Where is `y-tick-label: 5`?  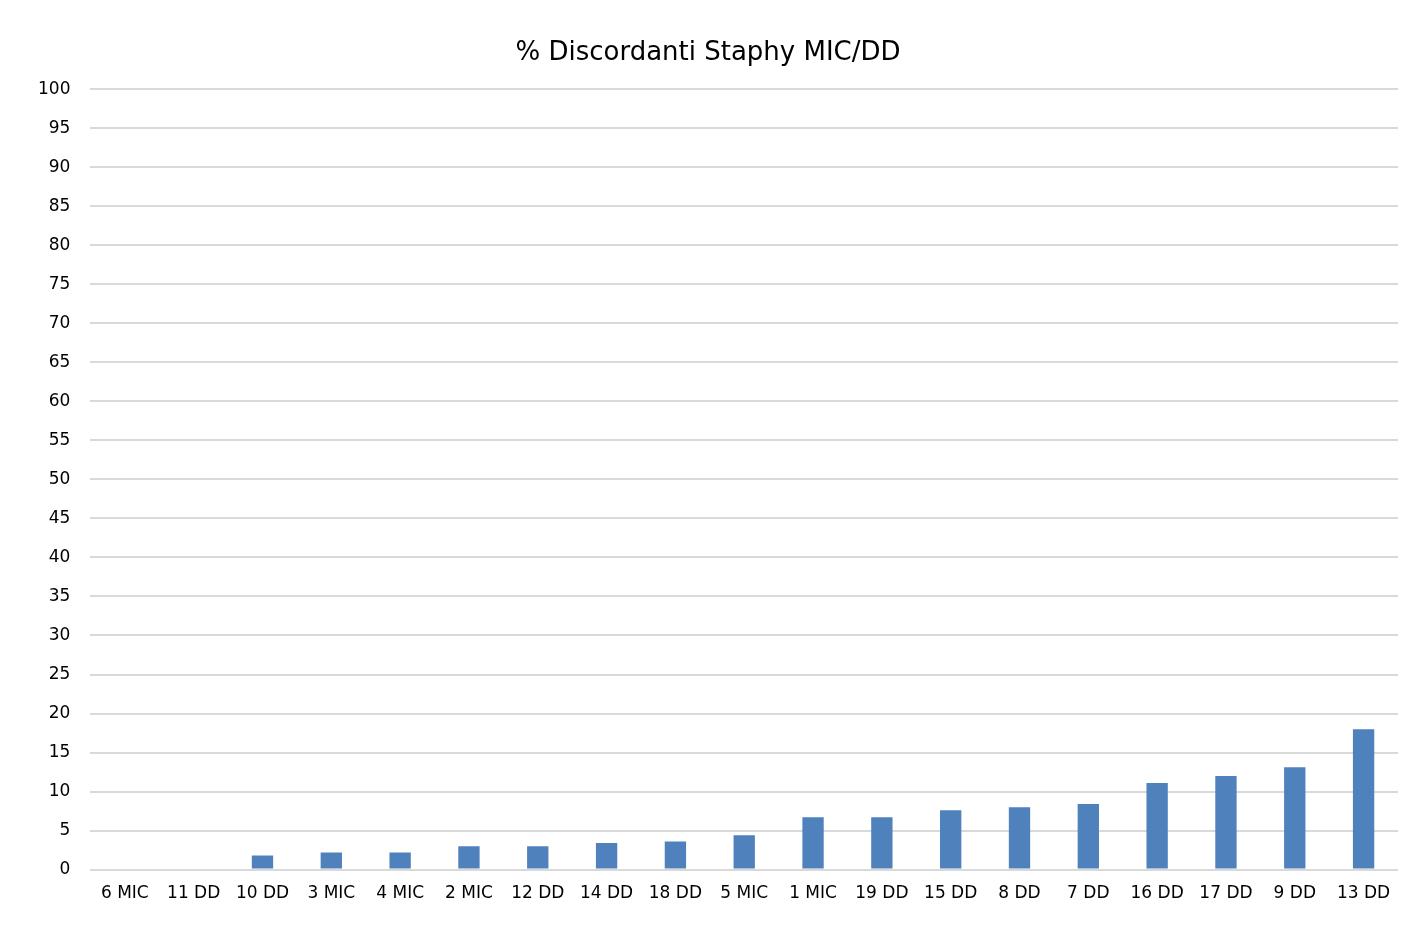 y-tick-label: 5 is located at coordinates (65, 829).